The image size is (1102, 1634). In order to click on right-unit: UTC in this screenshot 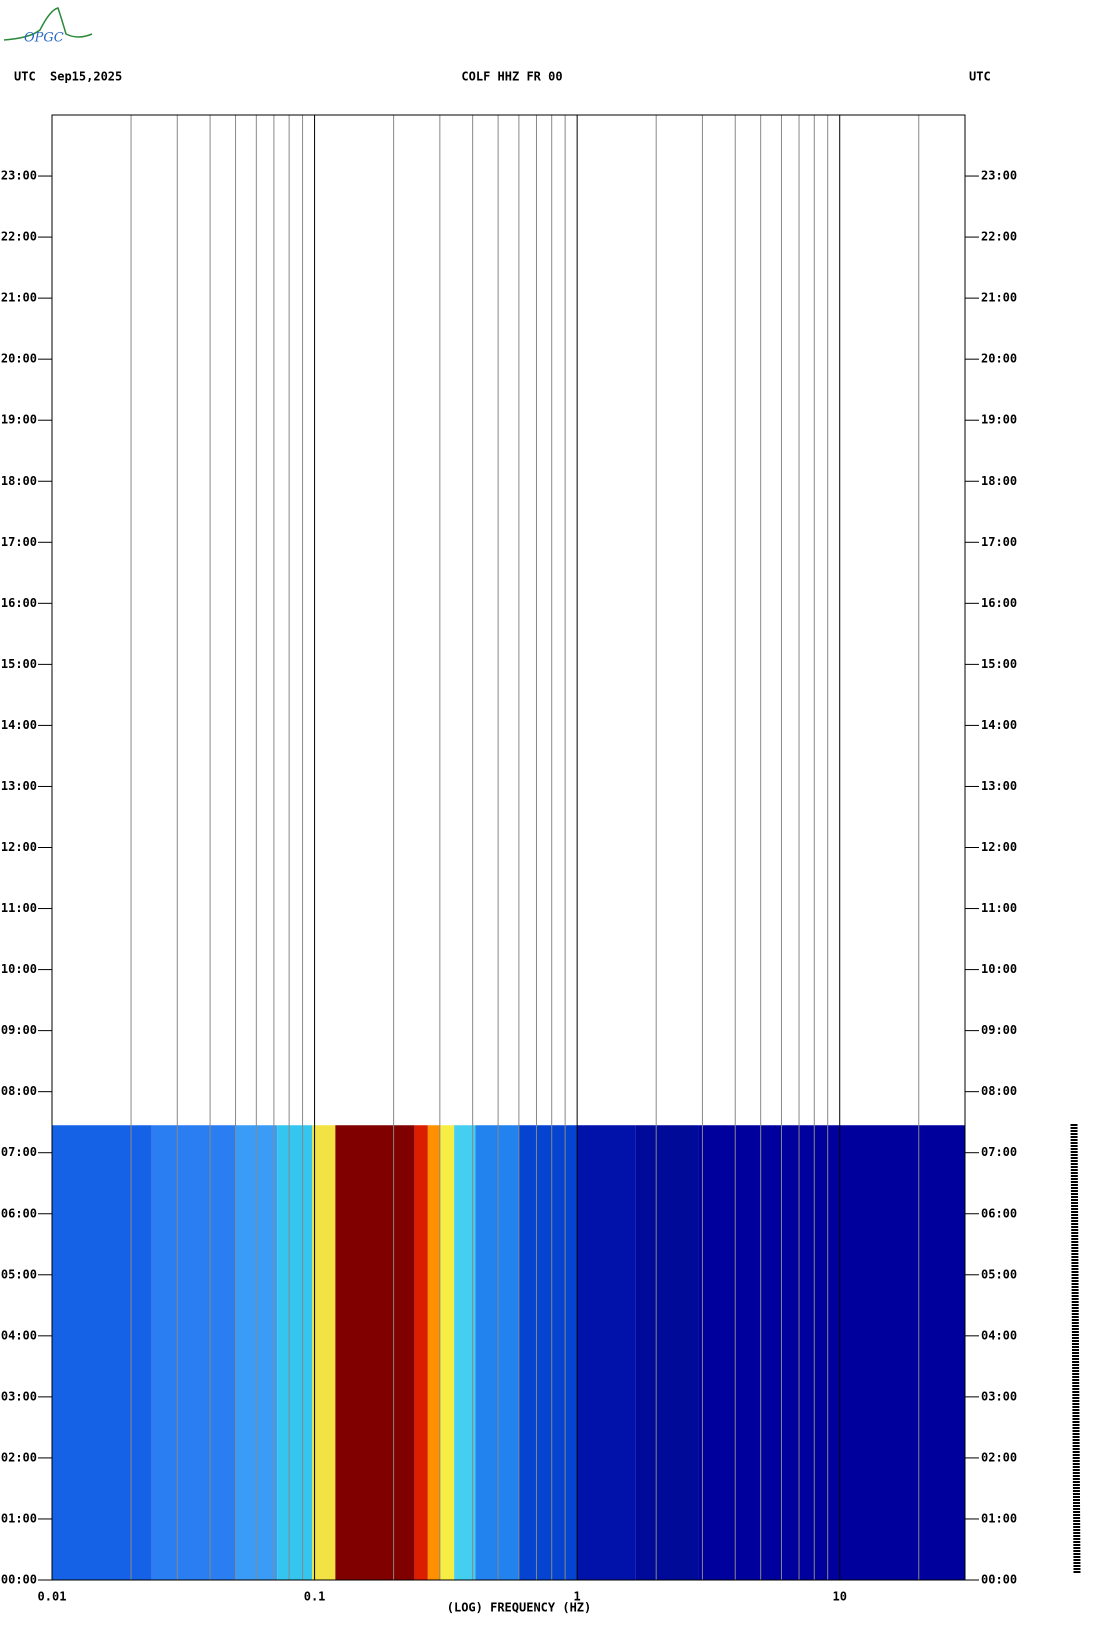, I will do `click(980, 77)`.